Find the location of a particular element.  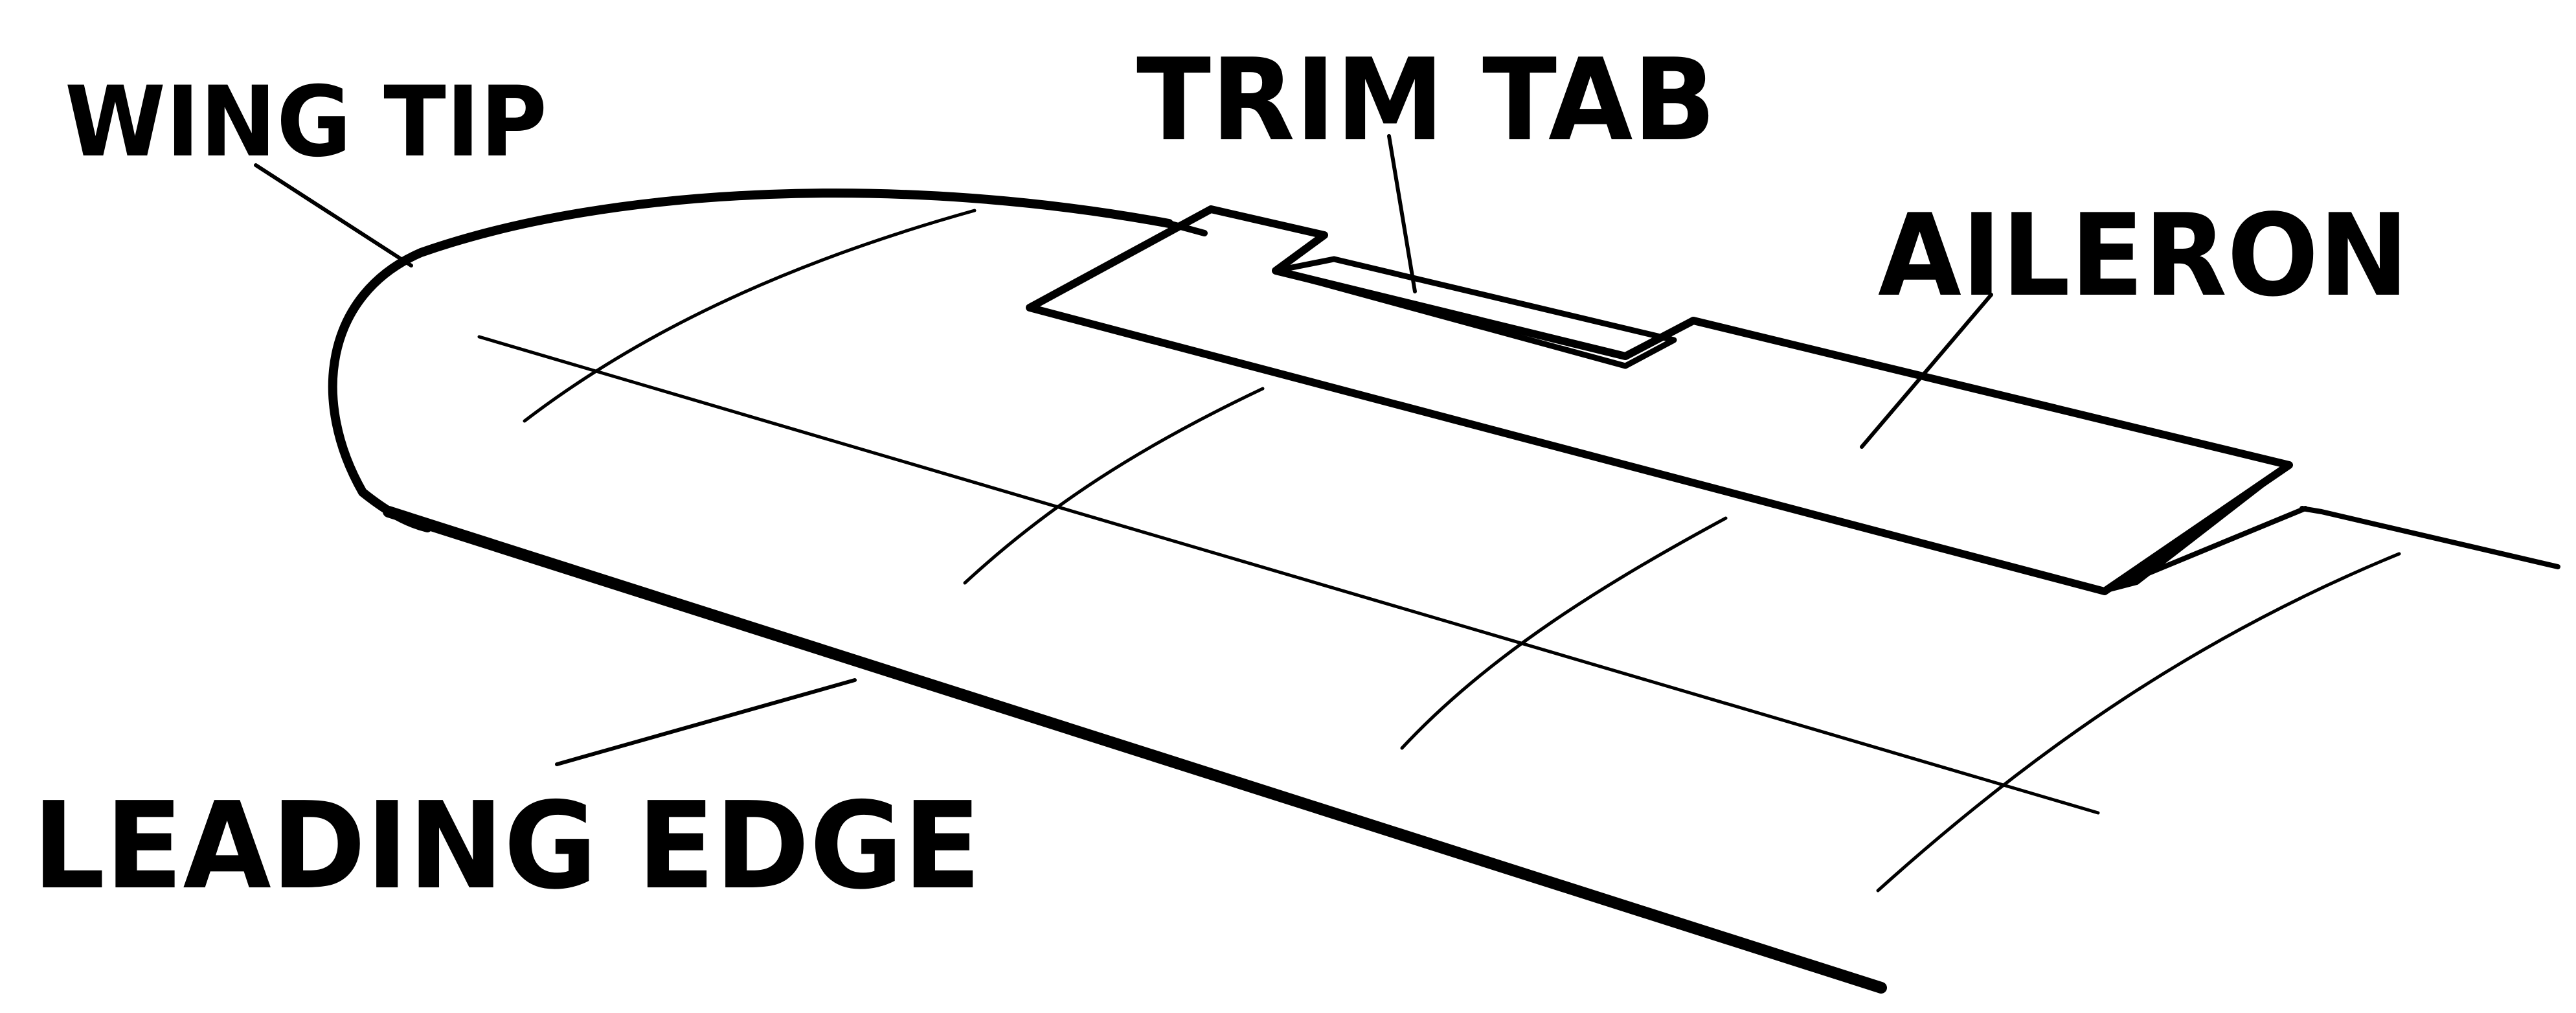

leading-edge-label: LEADING EDGE is located at coordinates (506, 846).